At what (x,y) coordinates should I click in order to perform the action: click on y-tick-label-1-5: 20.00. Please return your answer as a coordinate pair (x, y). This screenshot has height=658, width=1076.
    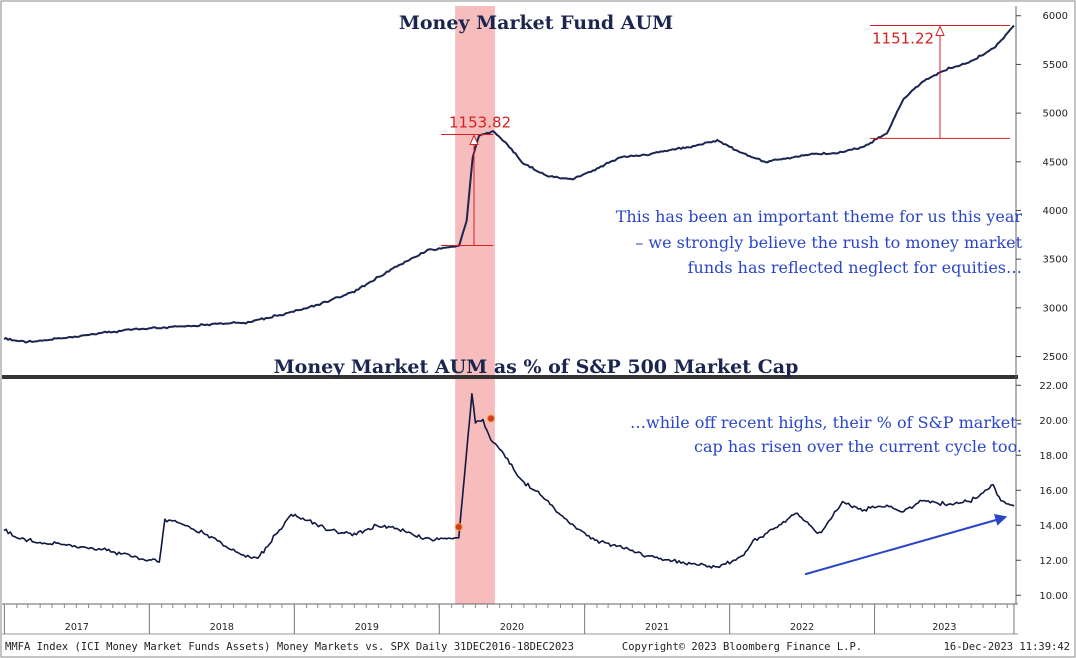
    Looking at the image, I should click on (1053, 421).